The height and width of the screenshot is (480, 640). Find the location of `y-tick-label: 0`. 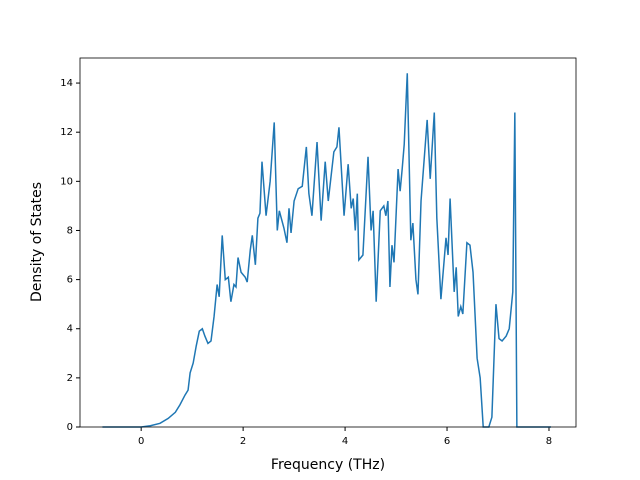

y-tick-label: 0 is located at coordinates (70, 427).